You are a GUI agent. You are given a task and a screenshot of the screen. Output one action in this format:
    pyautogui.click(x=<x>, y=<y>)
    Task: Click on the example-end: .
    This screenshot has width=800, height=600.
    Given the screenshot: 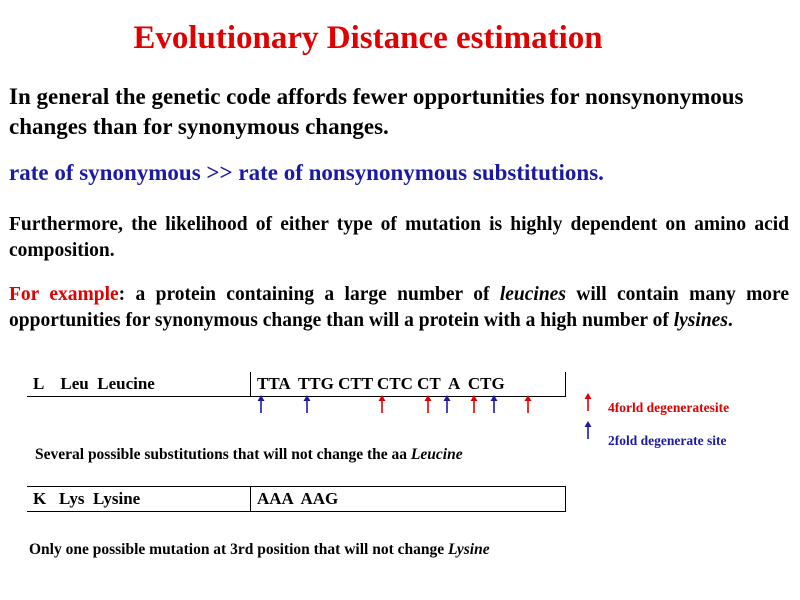 What is the action you would take?
    pyautogui.click(x=730, y=320)
    